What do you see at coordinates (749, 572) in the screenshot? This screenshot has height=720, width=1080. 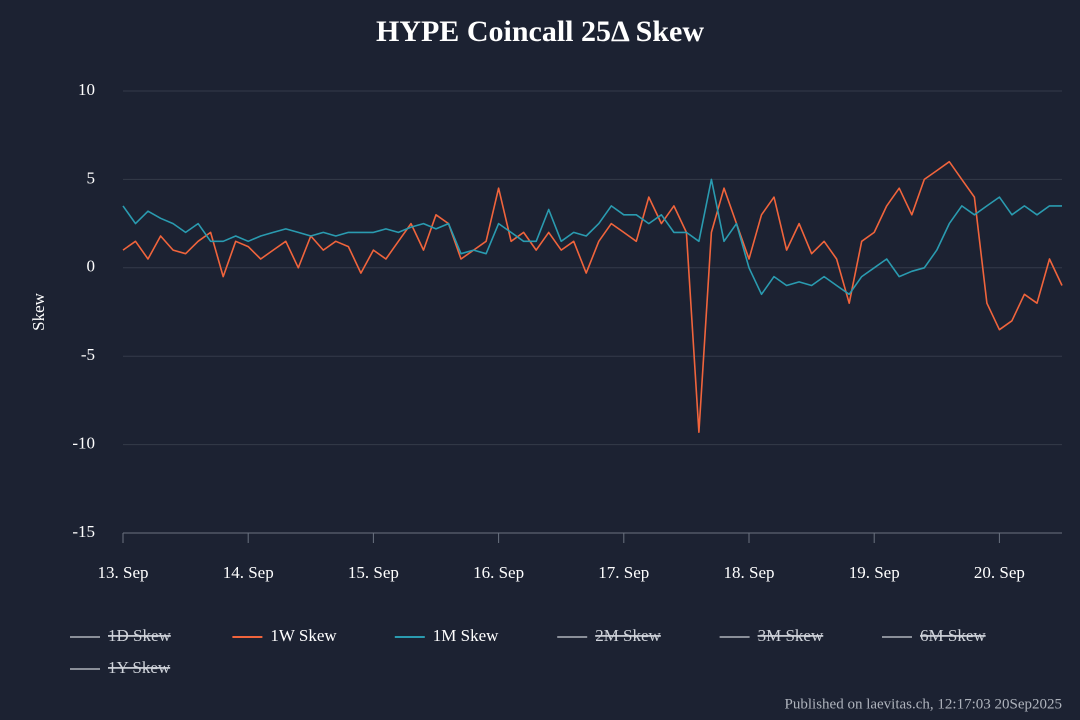 I see `x-tick-label: 18. Sep` at bounding box center [749, 572].